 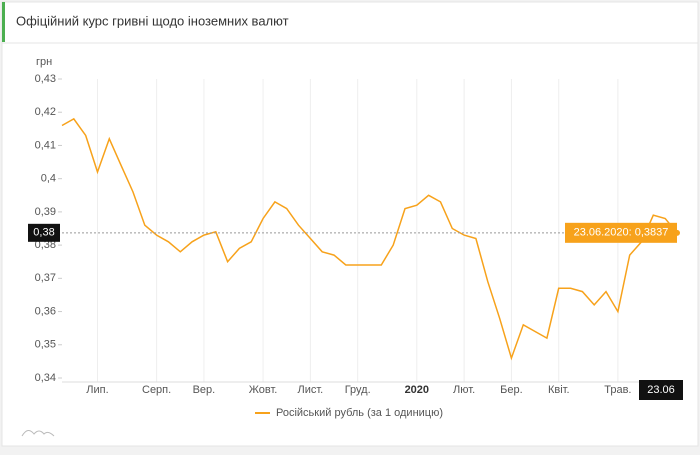 What do you see at coordinates (677, 232) in the screenshot?
I see `point-marker` at bounding box center [677, 232].